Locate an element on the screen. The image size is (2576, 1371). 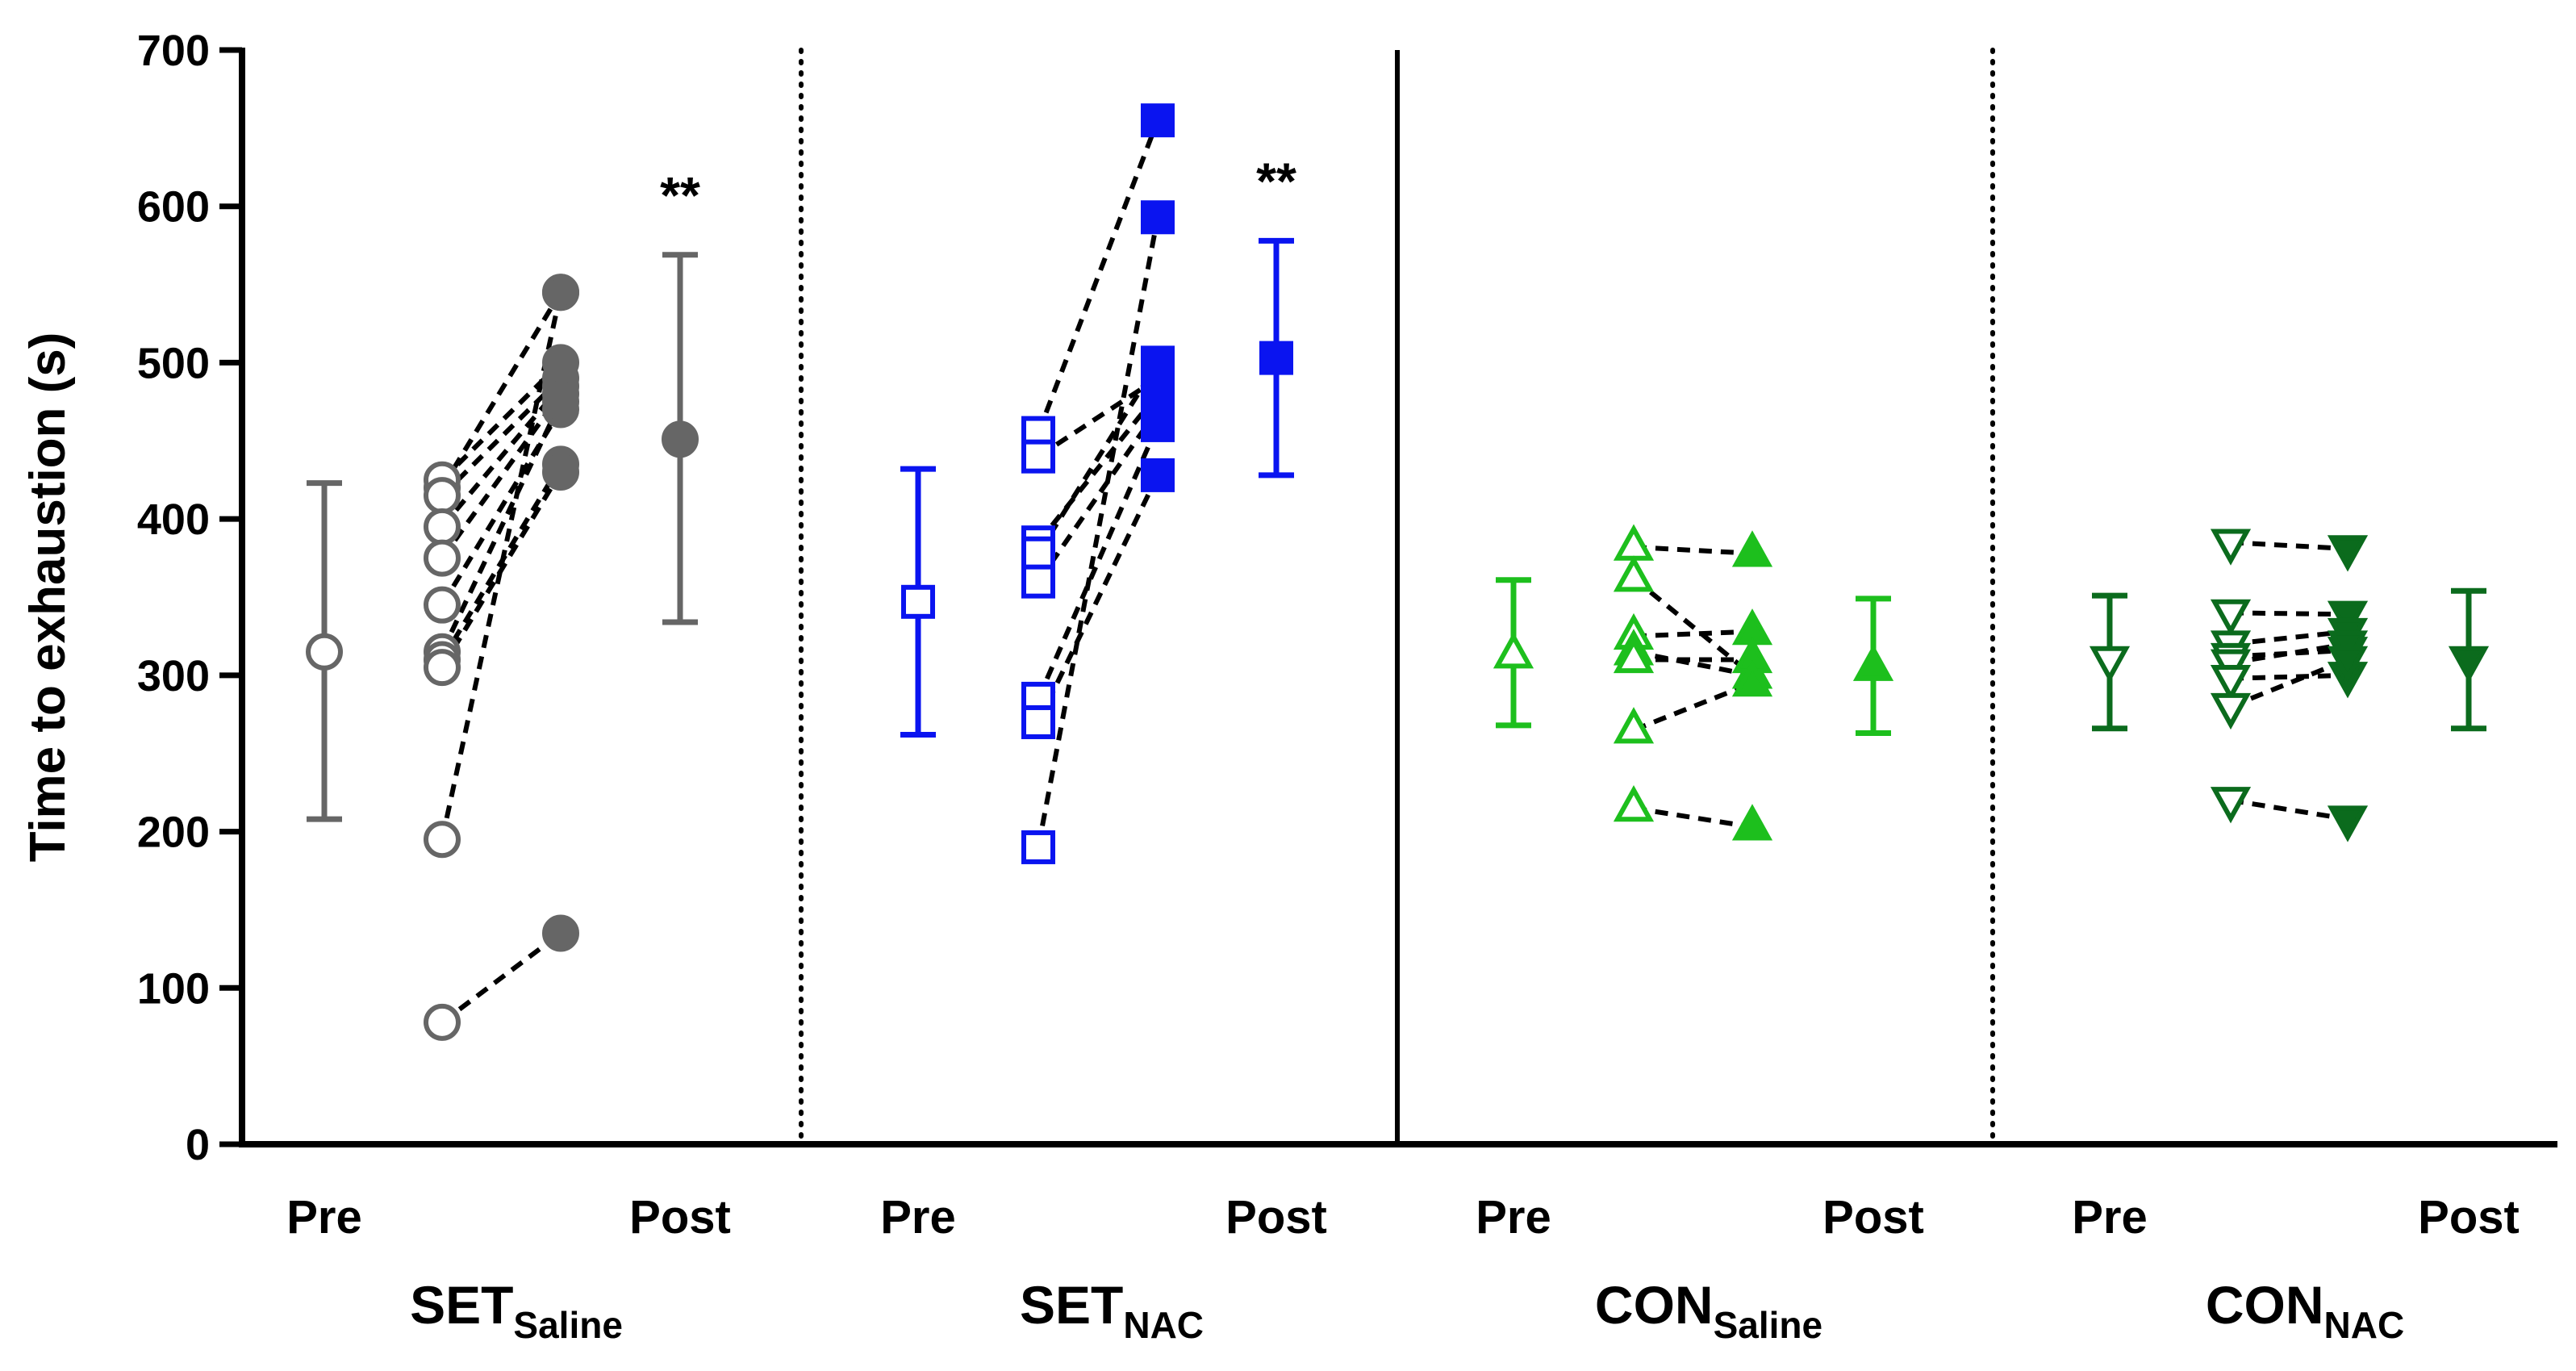
set-saline-significance: ** is located at coordinates (680, 195).